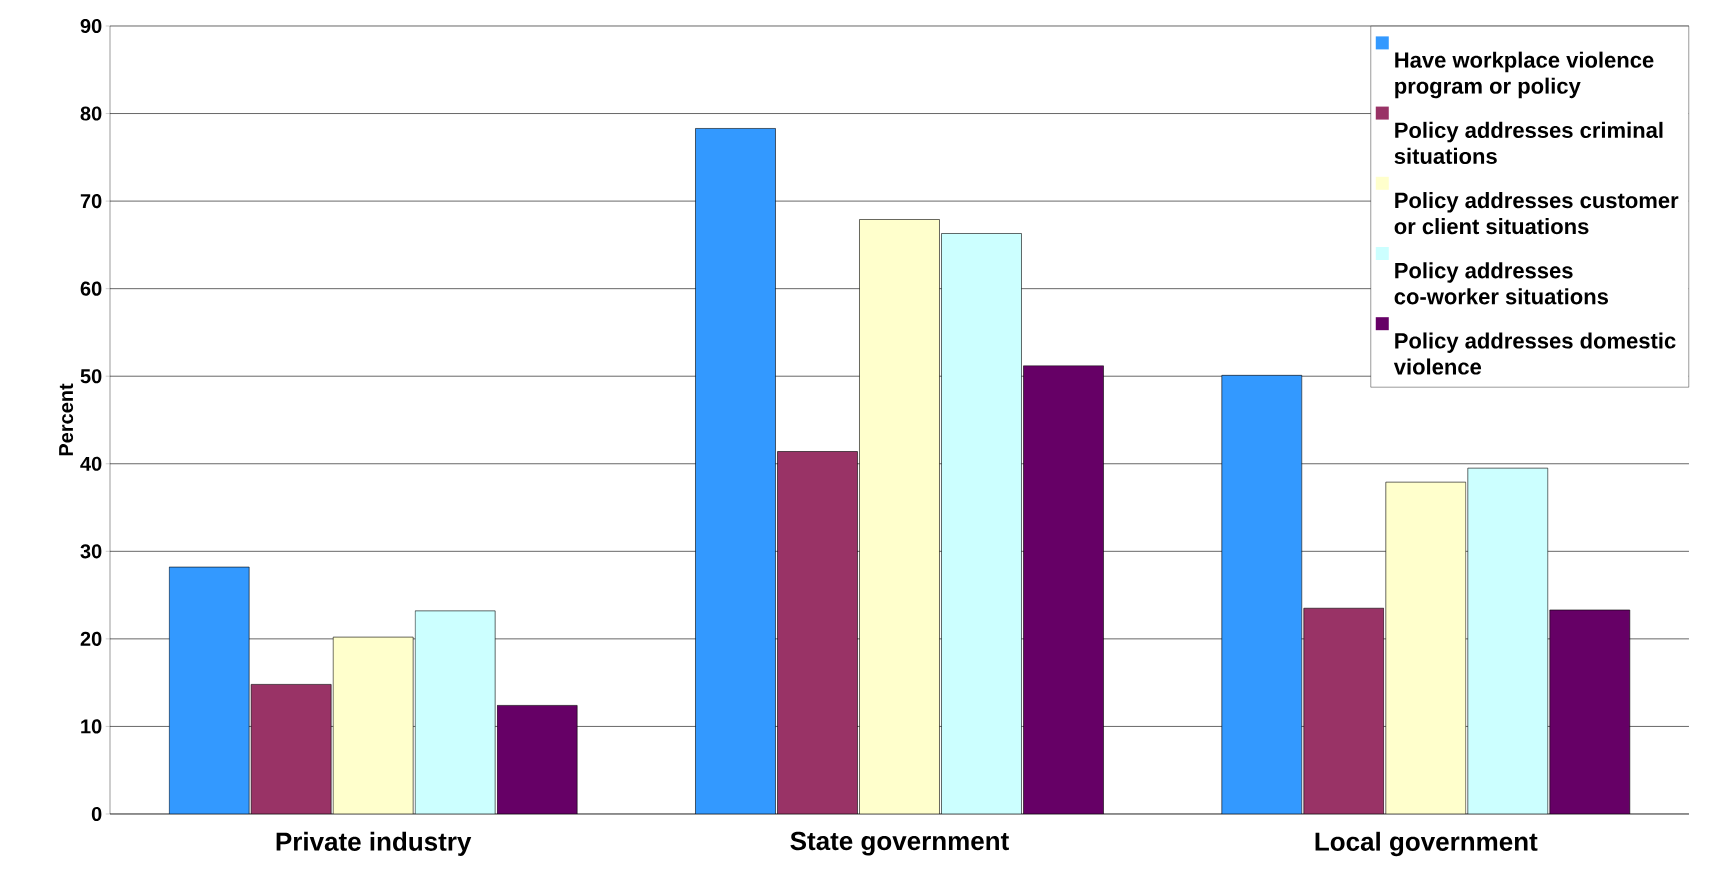 The height and width of the screenshot is (877, 1714). What do you see at coordinates (1501, 283) in the screenshot?
I see `legend-label: Policy addresses co-worker situations` at bounding box center [1501, 283].